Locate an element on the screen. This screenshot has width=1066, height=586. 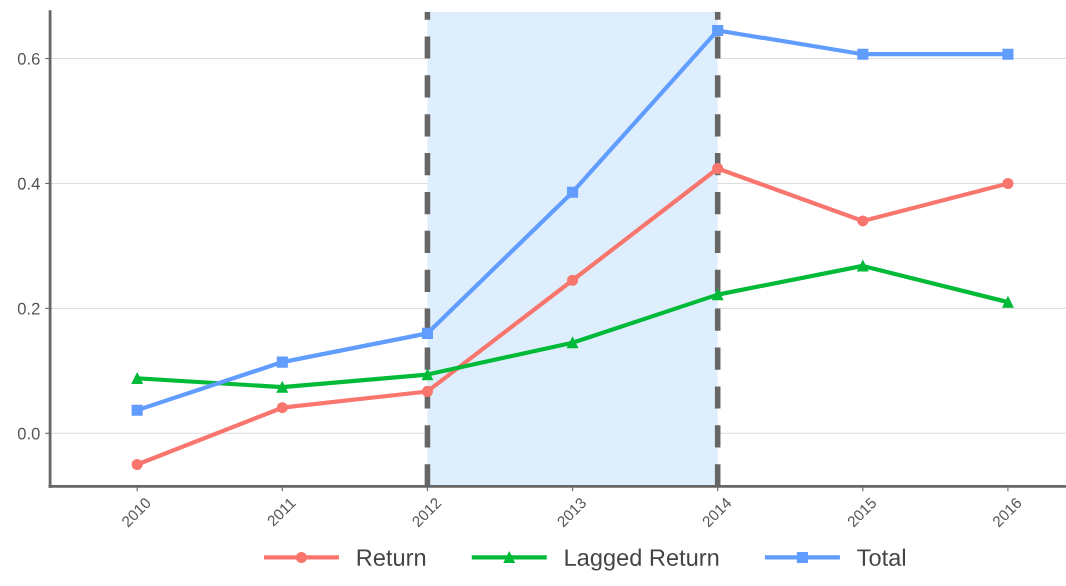
y-tick-label: 0.2 is located at coordinates (28, 308).